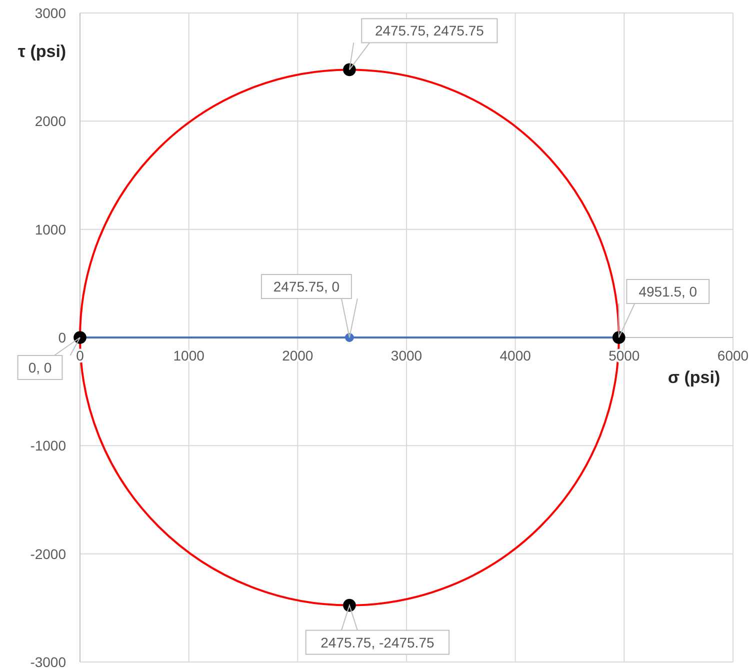 This screenshot has height=672, width=756. What do you see at coordinates (48, 662) in the screenshot?
I see `y-tick-label: -3000` at bounding box center [48, 662].